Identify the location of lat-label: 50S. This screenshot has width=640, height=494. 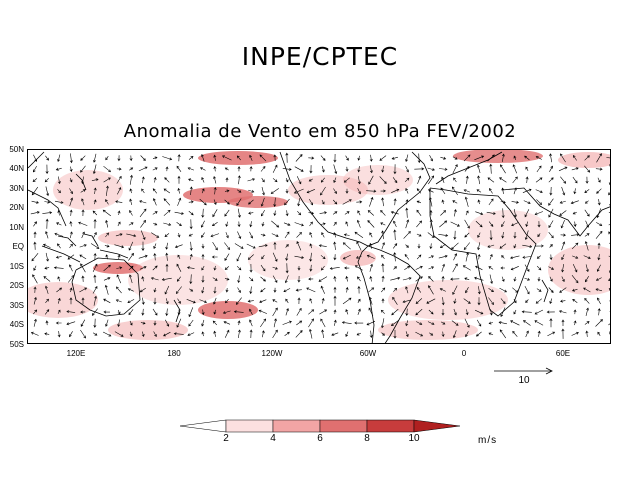
(16, 344).